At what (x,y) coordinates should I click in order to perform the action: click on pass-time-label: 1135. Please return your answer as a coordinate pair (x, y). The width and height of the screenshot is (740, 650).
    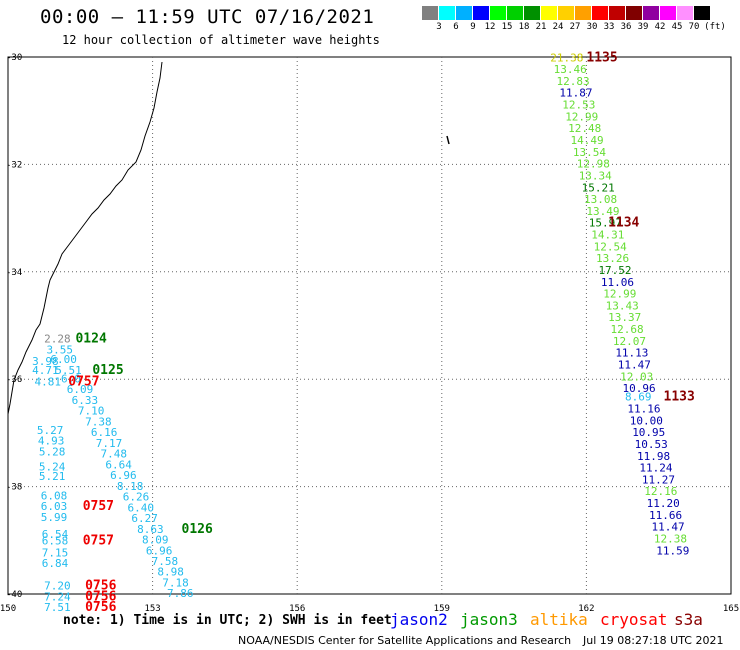
    Looking at the image, I should click on (601, 57).